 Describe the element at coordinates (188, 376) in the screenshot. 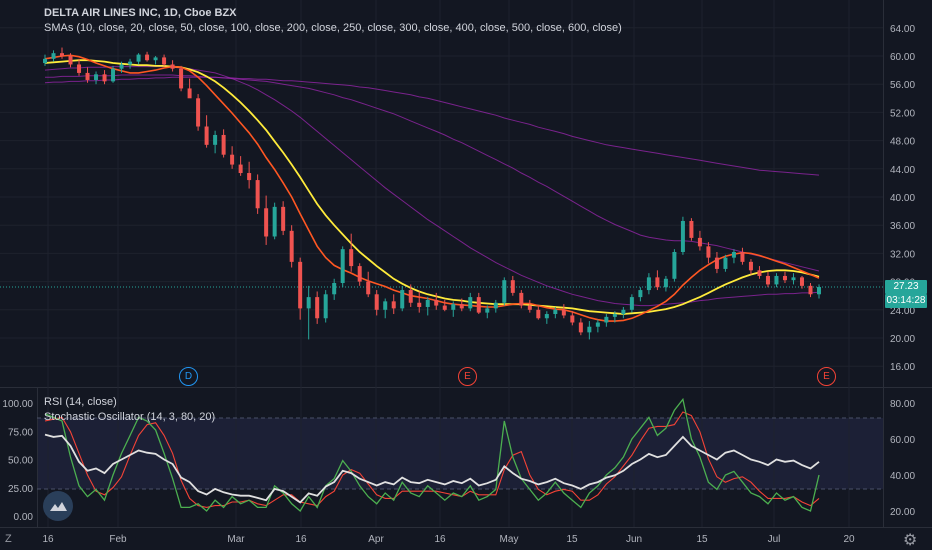

I see `dividend-event-marker: D` at that location.